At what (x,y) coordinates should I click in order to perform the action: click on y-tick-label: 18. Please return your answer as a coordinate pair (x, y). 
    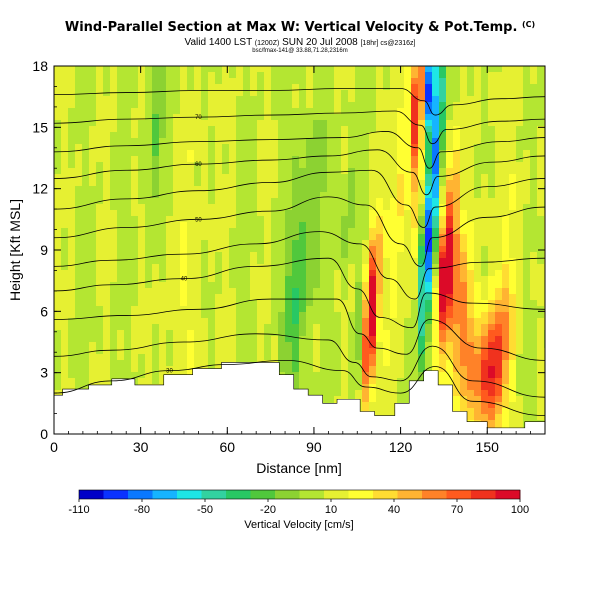
    Looking at the image, I should click on (40, 66).